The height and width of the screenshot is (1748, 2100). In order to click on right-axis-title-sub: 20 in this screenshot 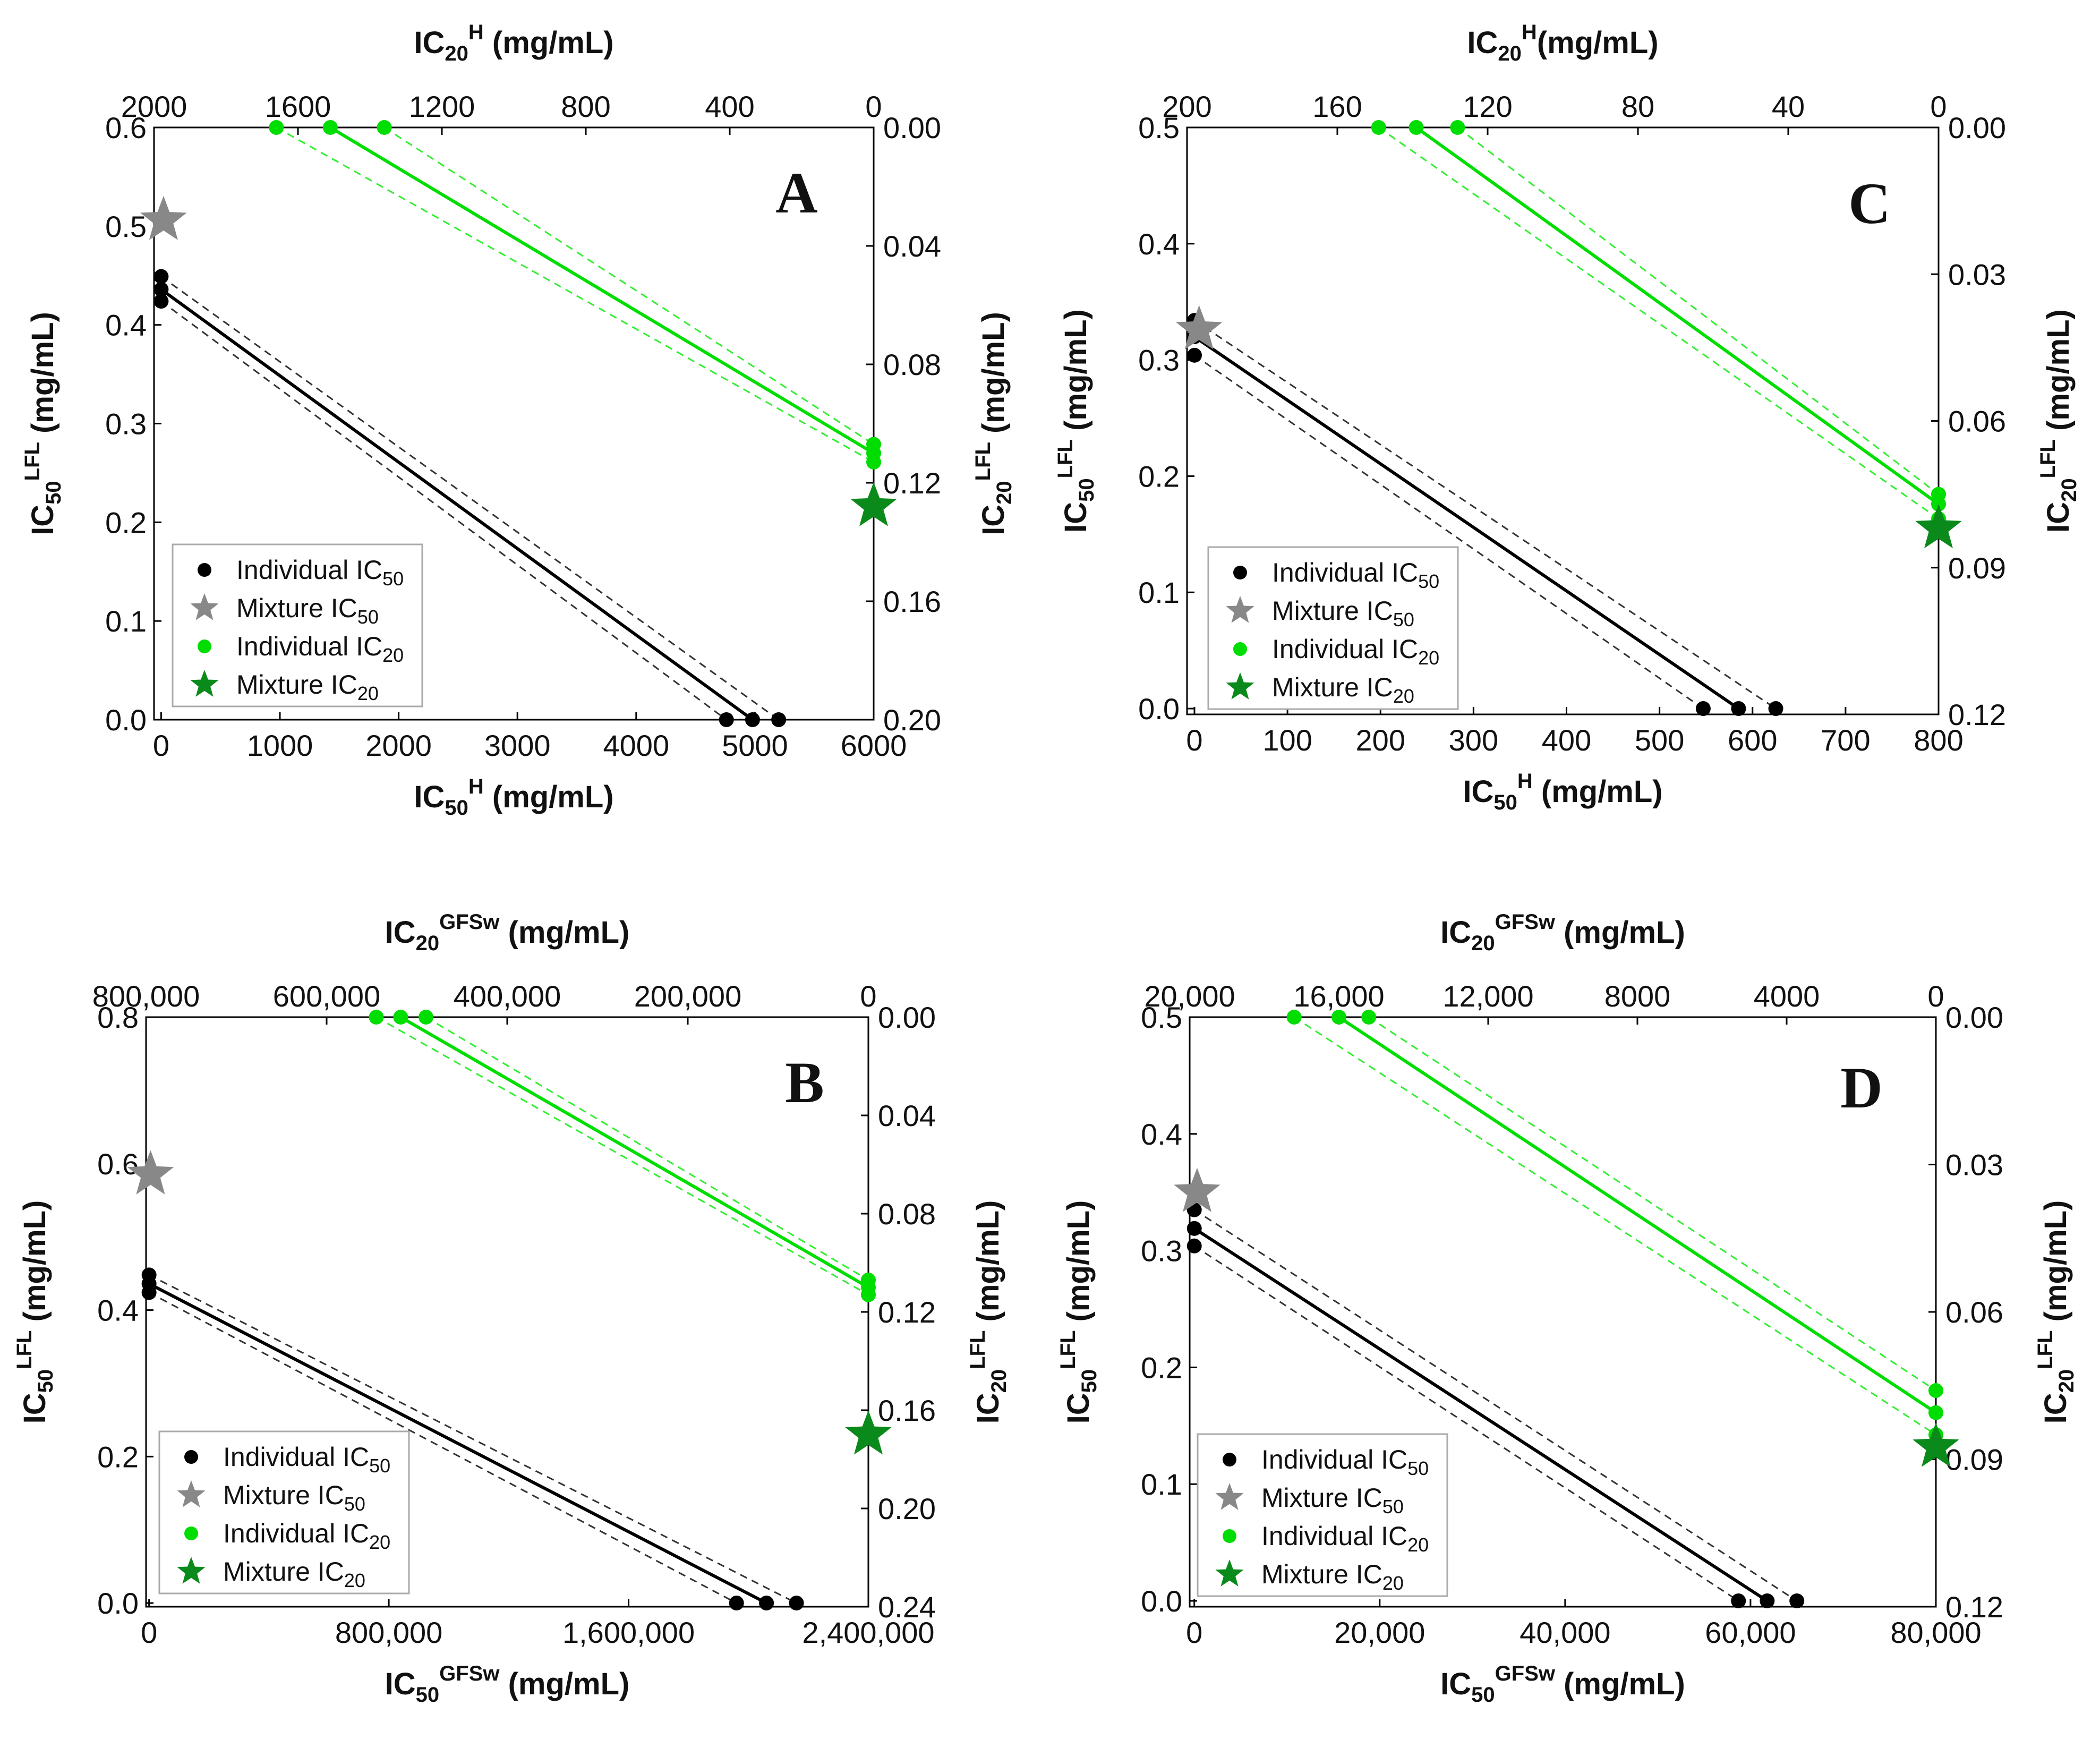, I will do `click(2066, 1381)`.